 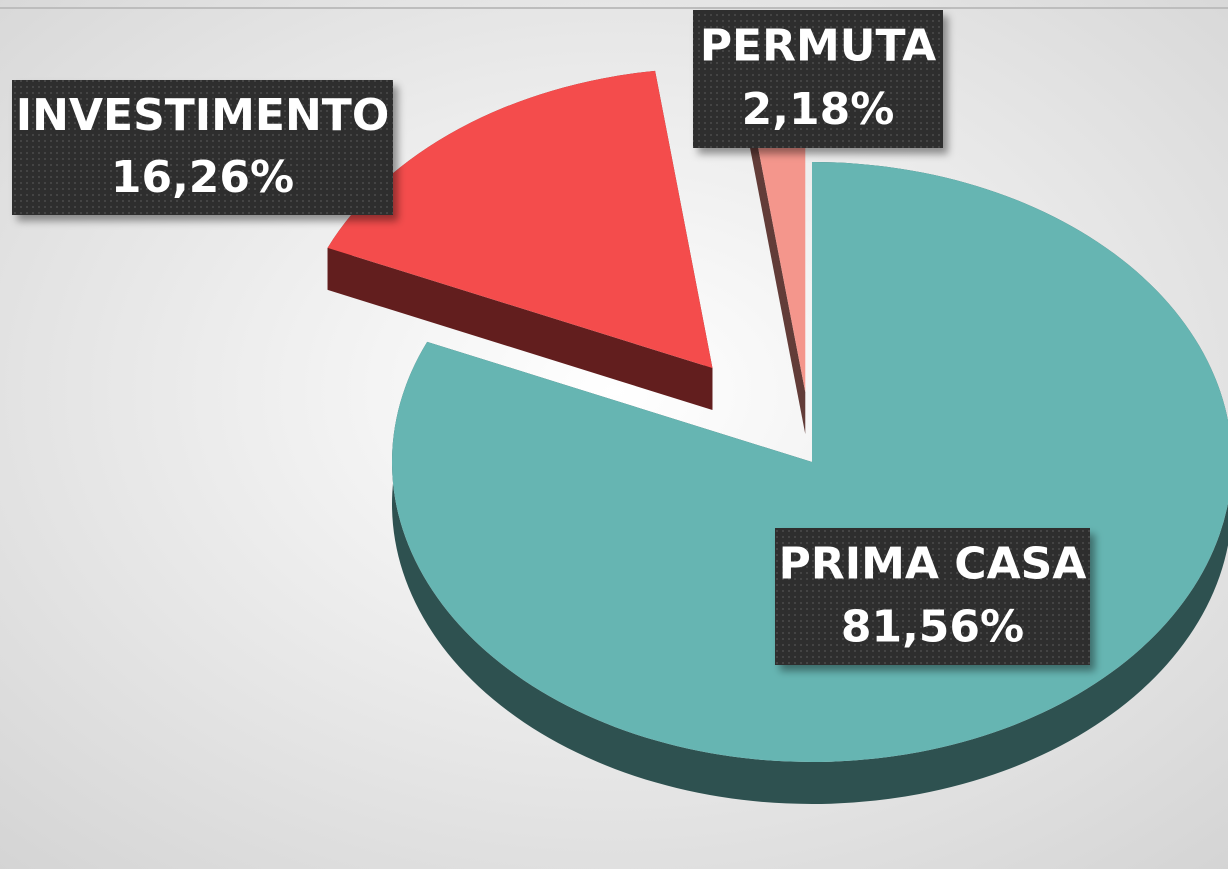 What do you see at coordinates (932, 626) in the screenshot?
I see `slice-value-label: 81,56%` at bounding box center [932, 626].